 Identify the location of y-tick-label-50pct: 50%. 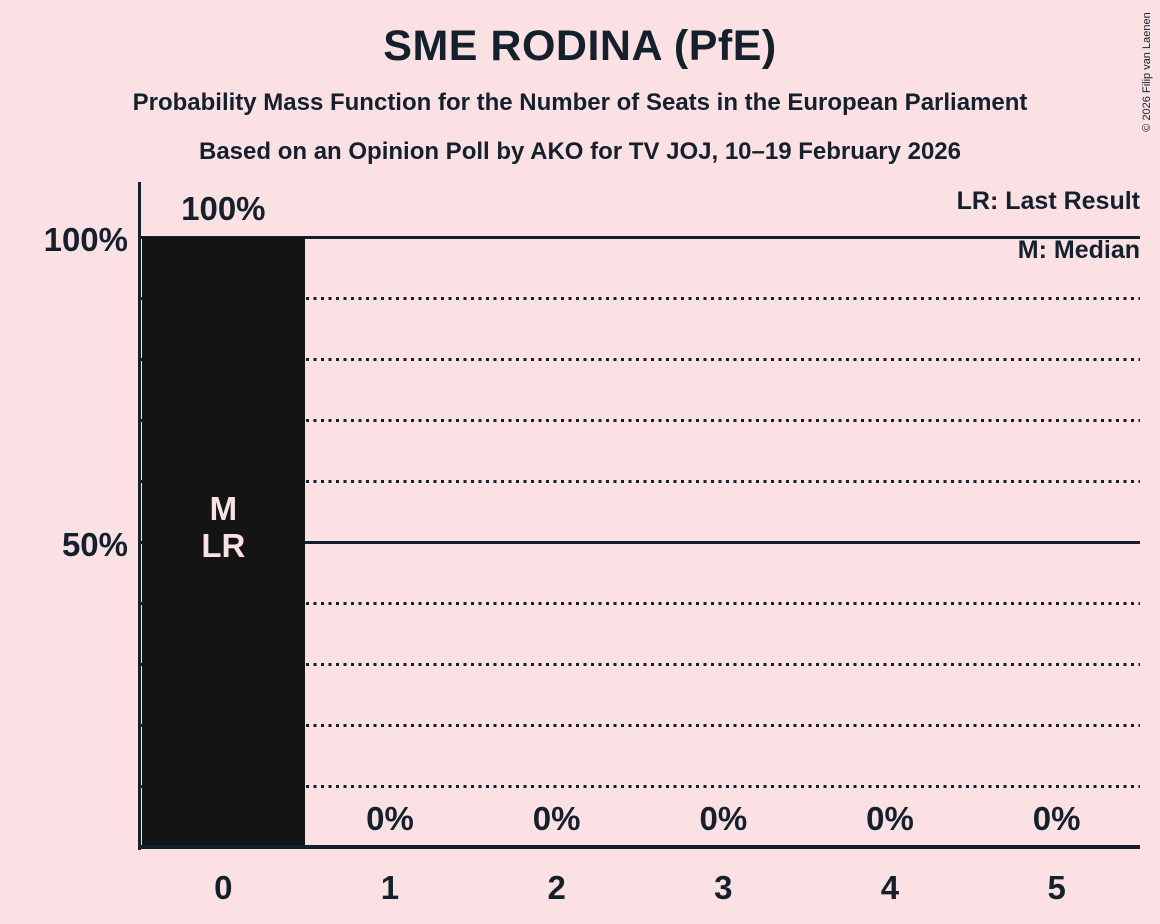
(94, 544).